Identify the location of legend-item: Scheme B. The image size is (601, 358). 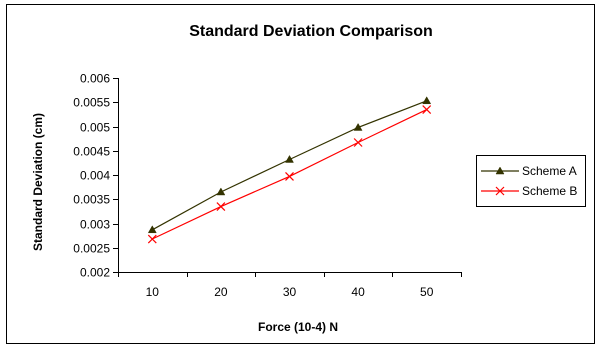
(529, 191).